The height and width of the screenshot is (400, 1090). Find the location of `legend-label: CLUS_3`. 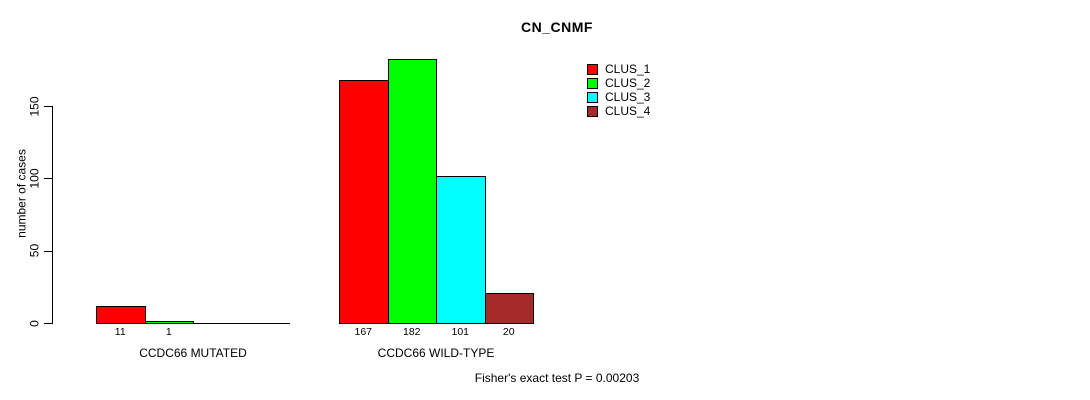

legend-label: CLUS_3 is located at coordinates (628, 97).